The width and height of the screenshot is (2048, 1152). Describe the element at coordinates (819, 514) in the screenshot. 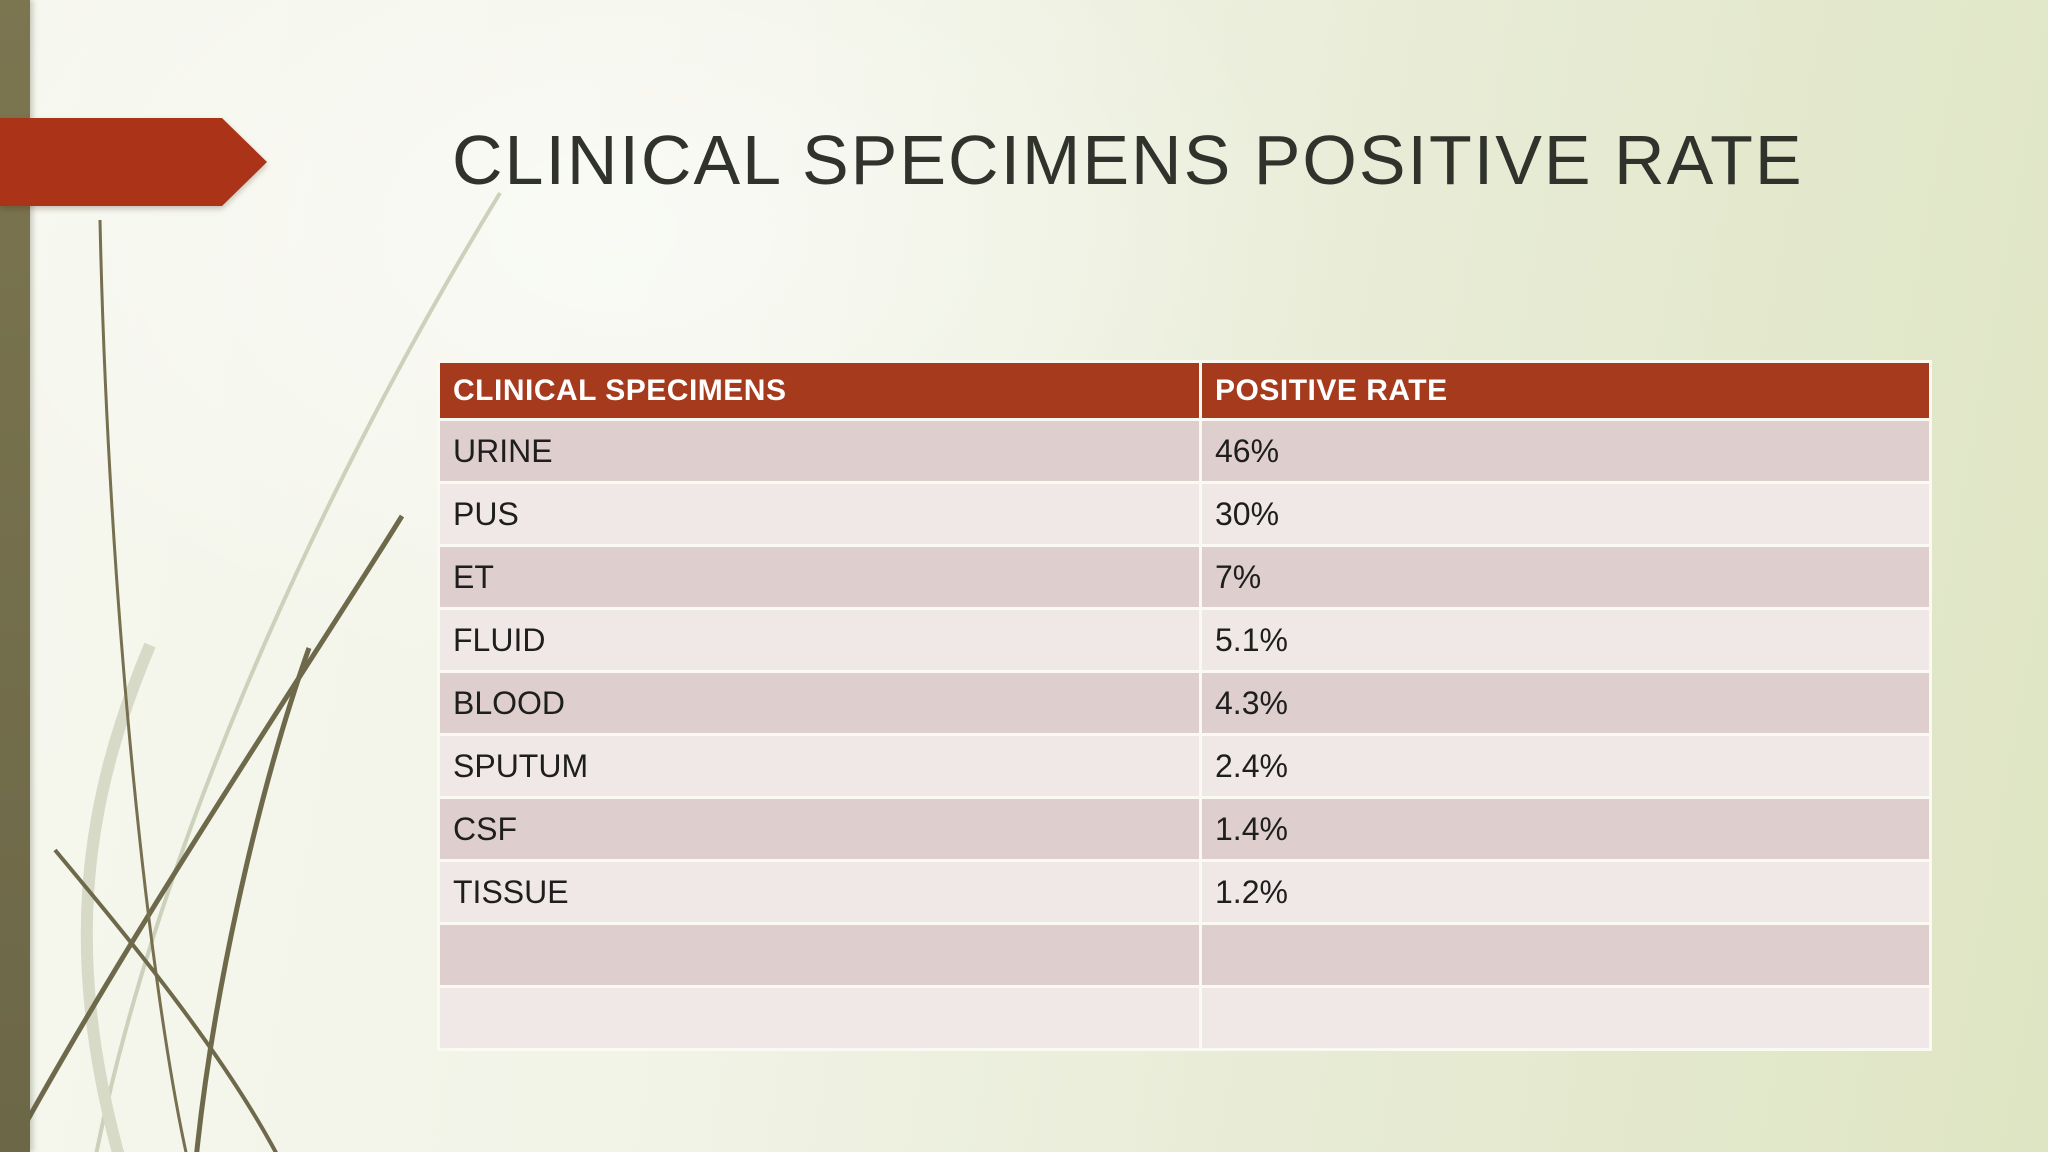

I see `specimen-cell: PUS` at that location.